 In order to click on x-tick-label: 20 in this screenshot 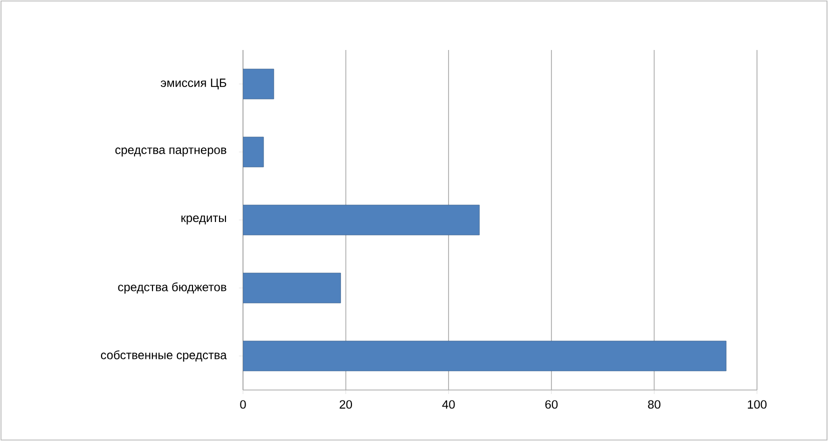, I will do `click(346, 404)`.